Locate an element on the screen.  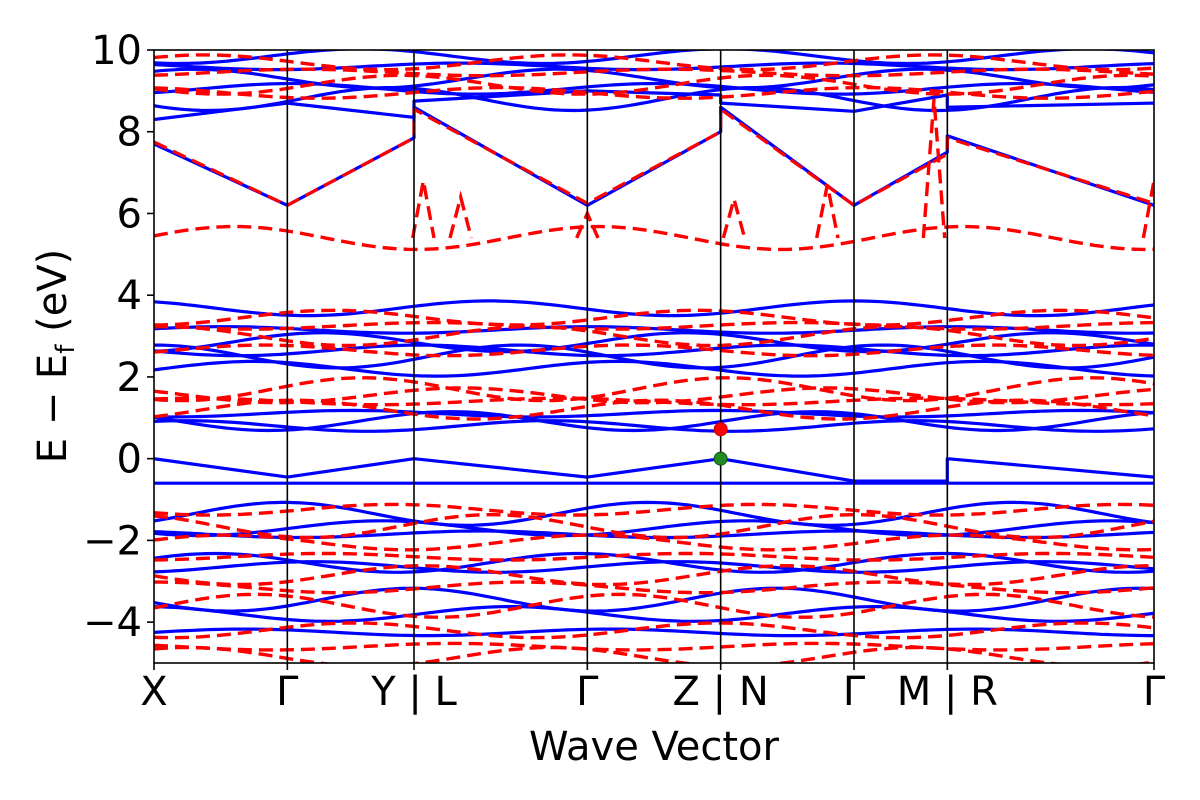
y-tick-label: 4 is located at coordinates (129, 296).